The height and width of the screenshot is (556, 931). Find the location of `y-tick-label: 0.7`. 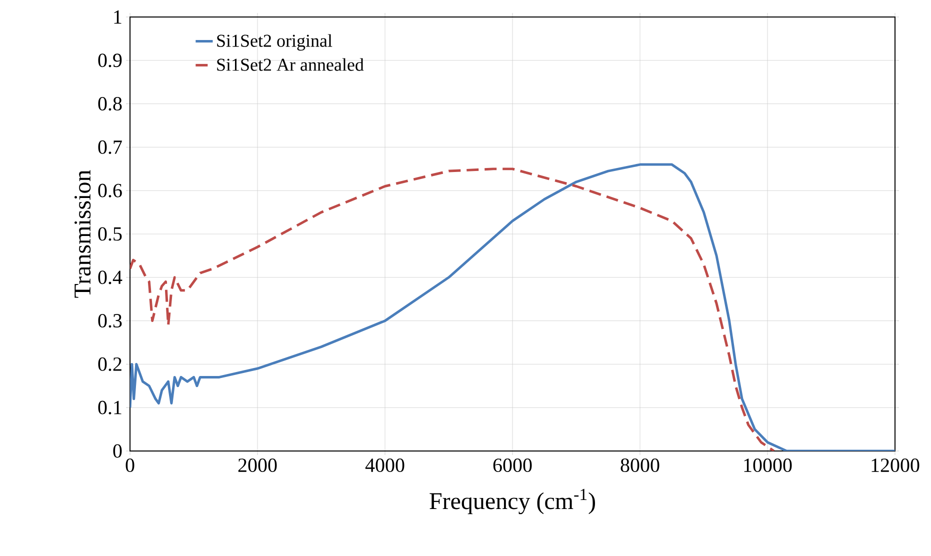

y-tick-label: 0.7 is located at coordinates (110, 147).